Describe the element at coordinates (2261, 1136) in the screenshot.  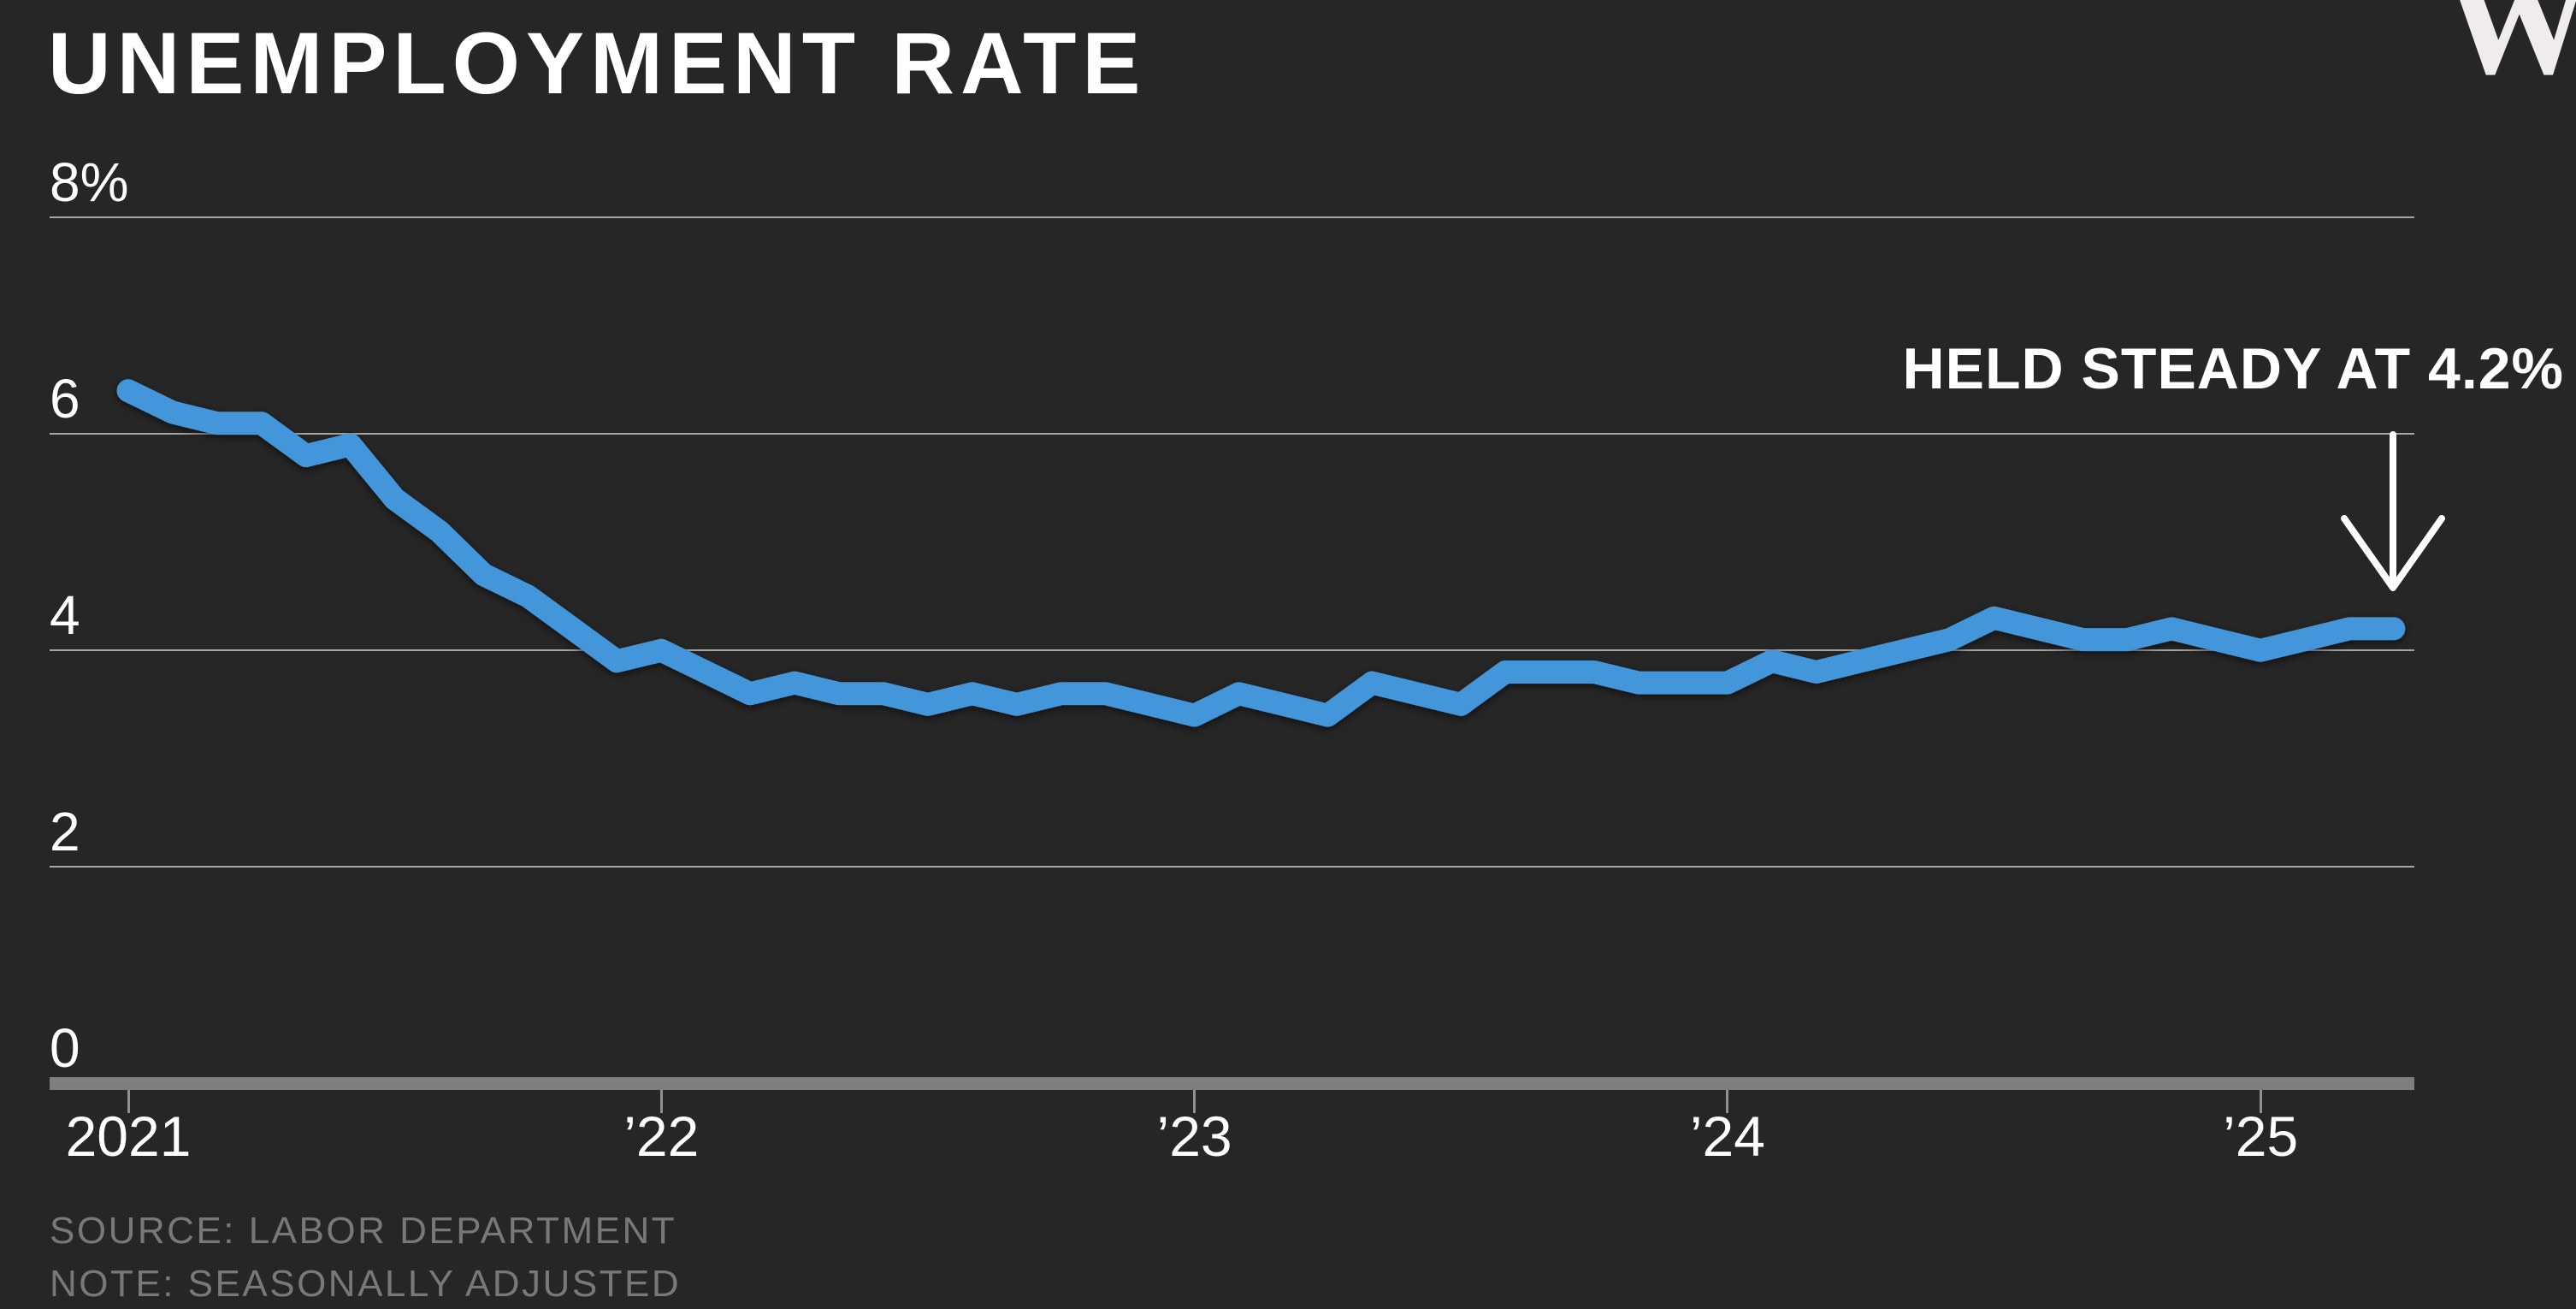
I see `x-axis-label-’25: ’25` at that location.